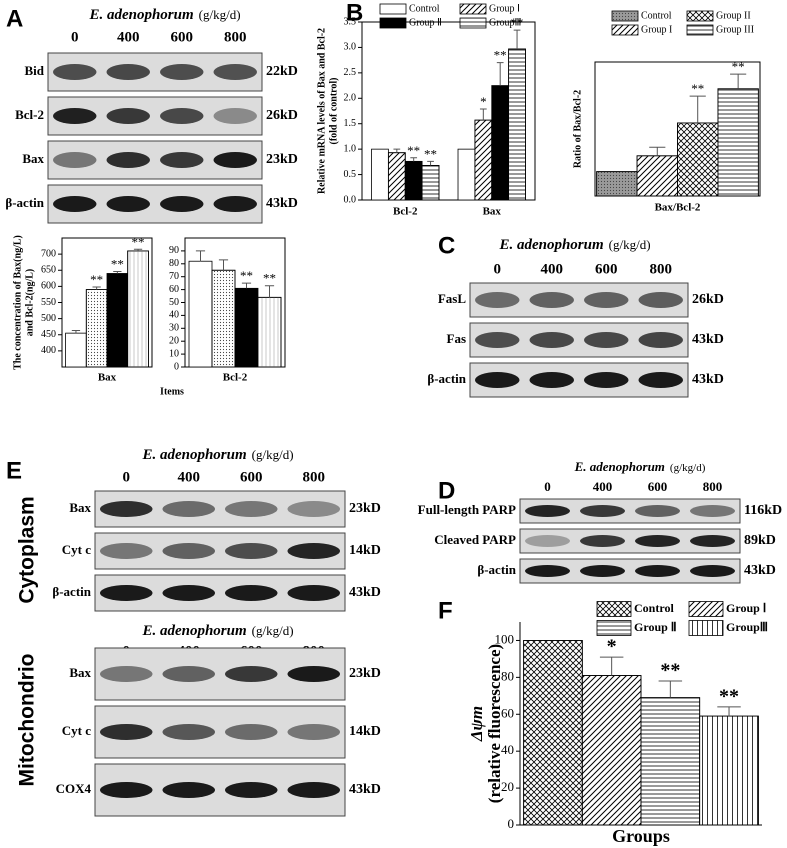 Image resolution: width=787 pixels, height=848 pixels. Describe the element at coordinates (476, 724) in the screenshot. I see `y-axis-label: Δψm` at that location.